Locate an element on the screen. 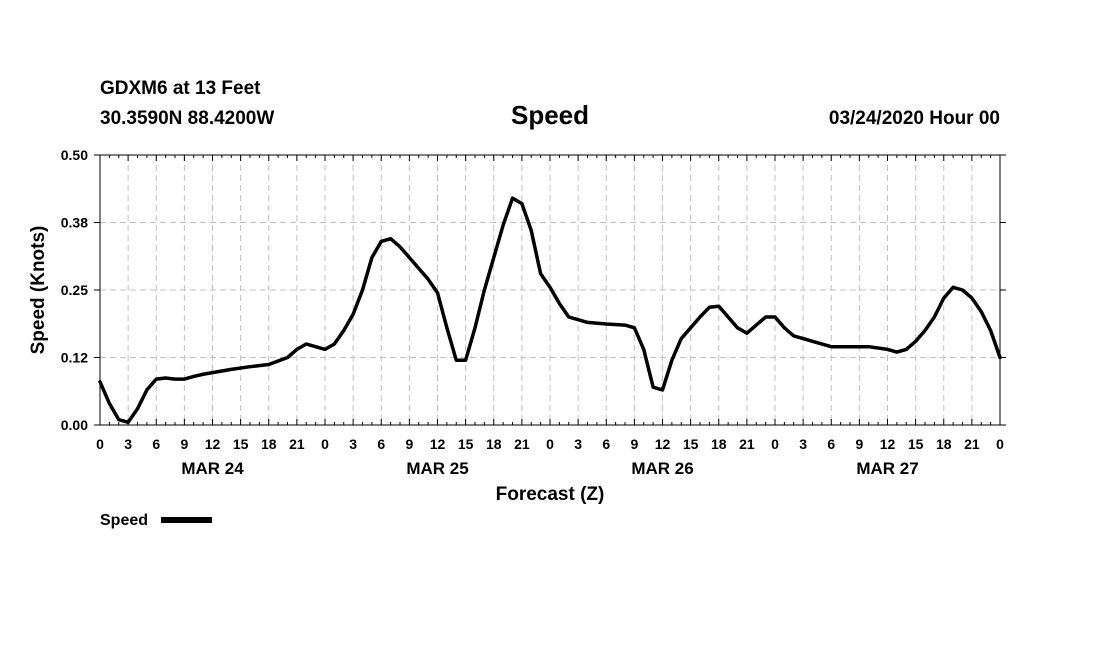 The width and height of the screenshot is (1100, 650). day-label: MAR 27 is located at coordinates (887, 468).